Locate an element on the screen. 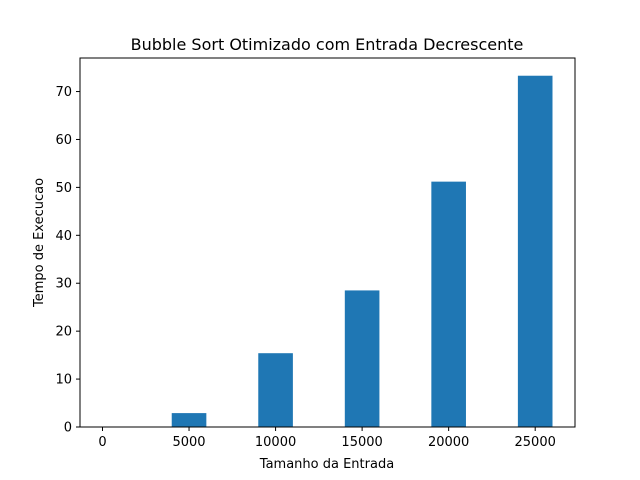 This screenshot has height=480, width=640. y-tick-label-50: 50 is located at coordinates (63, 188).